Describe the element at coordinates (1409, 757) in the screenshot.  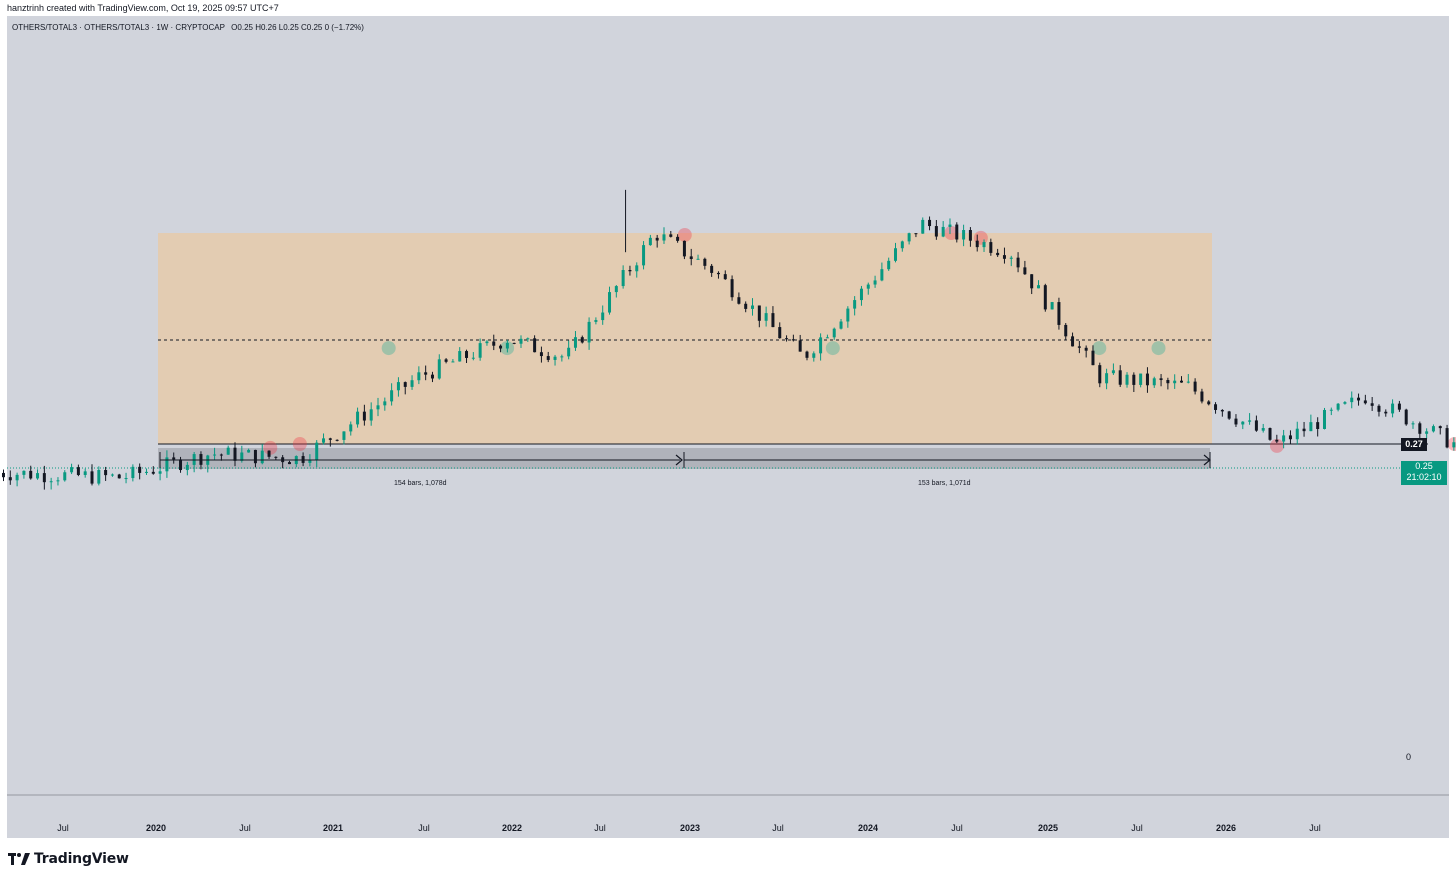
I see `price-scale-zero: 0` at that location.